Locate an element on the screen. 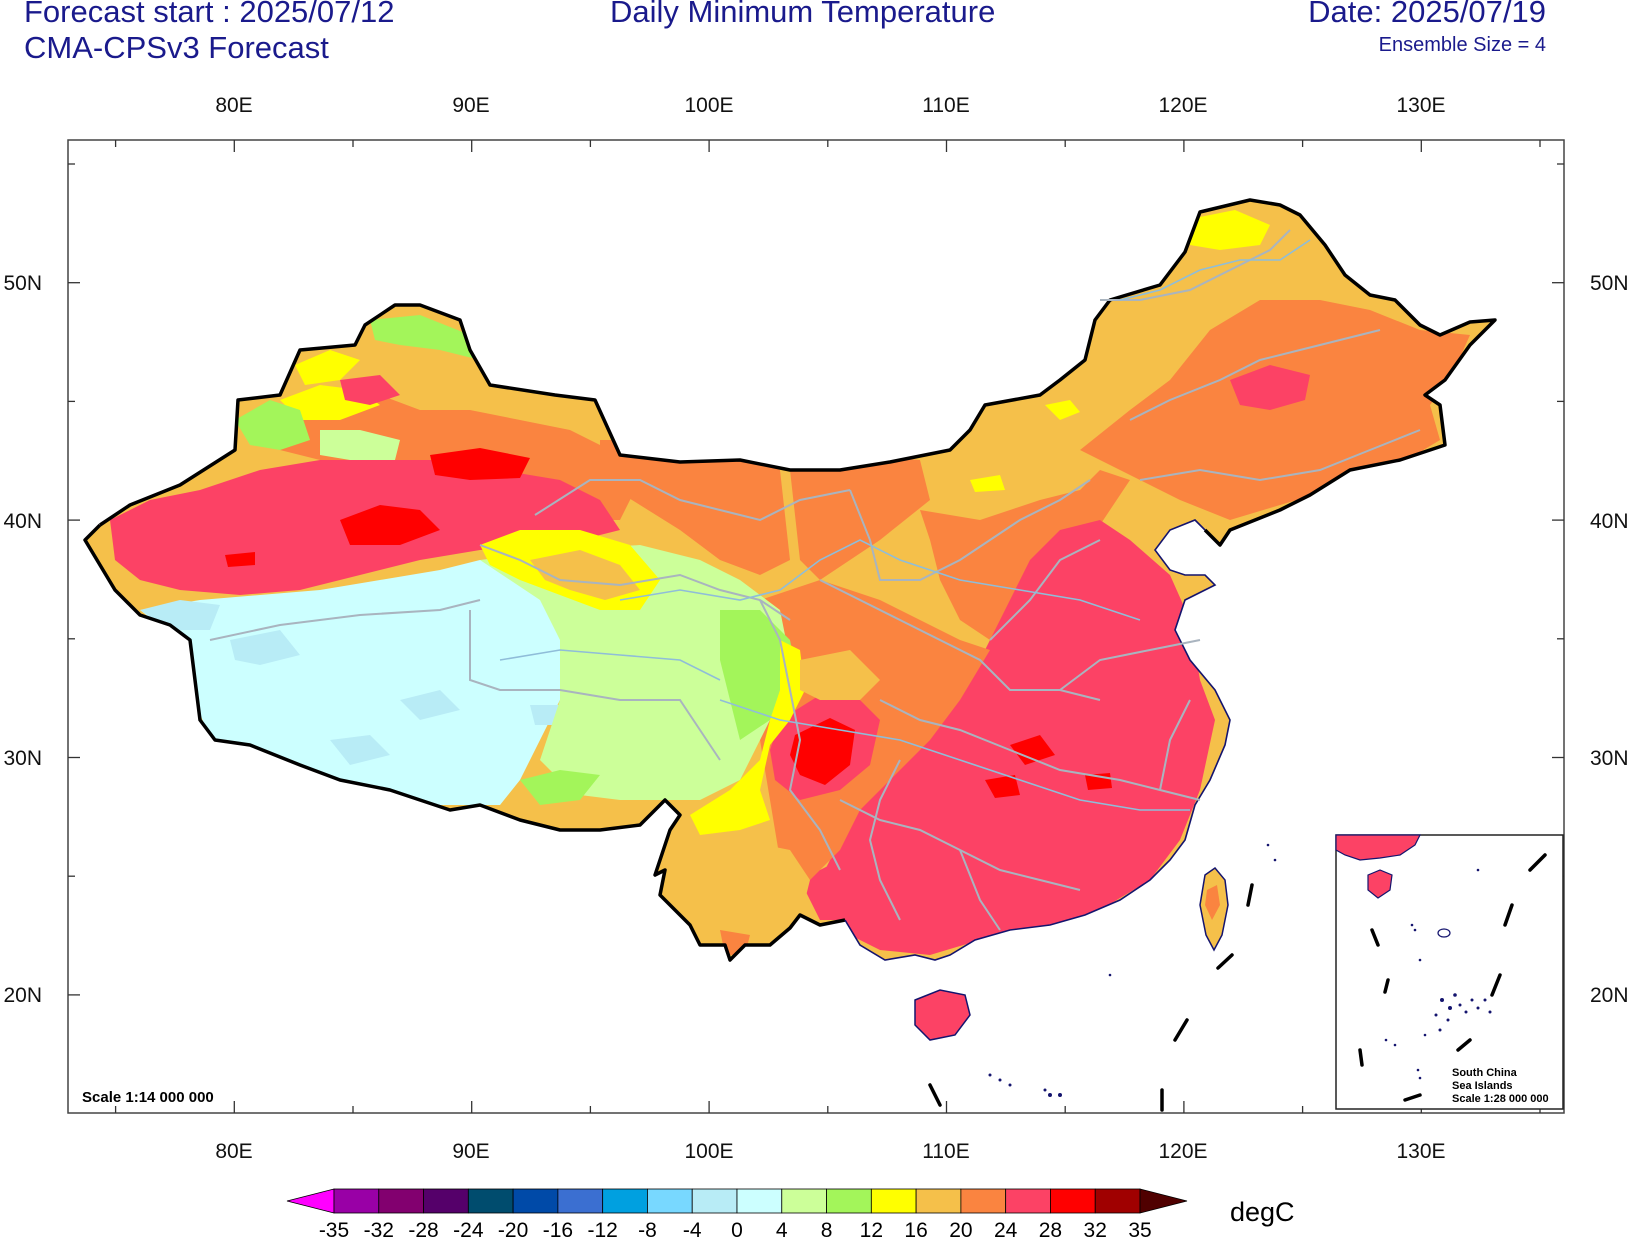 The image size is (1632, 1241). colorbar-label: 20 is located at coordinates (960, 1230).